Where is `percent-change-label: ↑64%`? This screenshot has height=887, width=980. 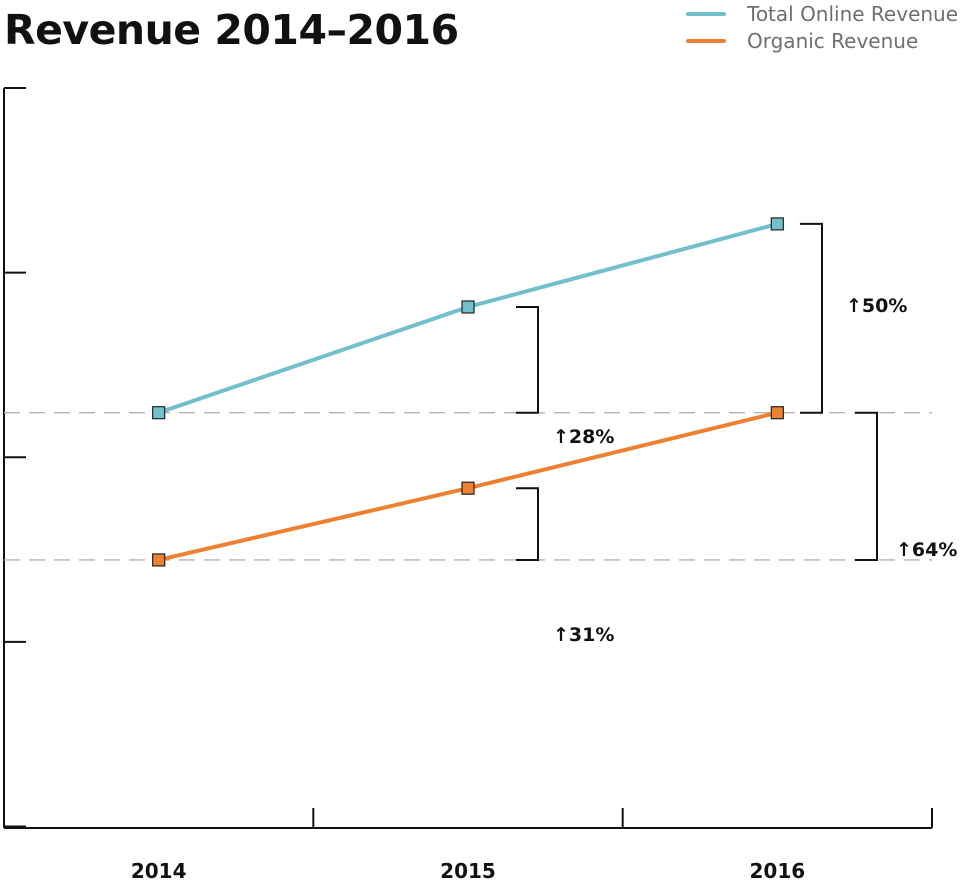
percent-change-label: ↑64% is located at coordinates (926, 550).